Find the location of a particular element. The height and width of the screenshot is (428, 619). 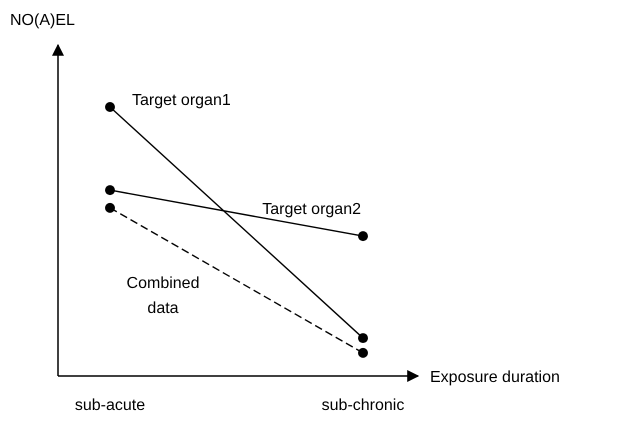

x-tick-label: sub-chronic is located at coordinates (363, 405).